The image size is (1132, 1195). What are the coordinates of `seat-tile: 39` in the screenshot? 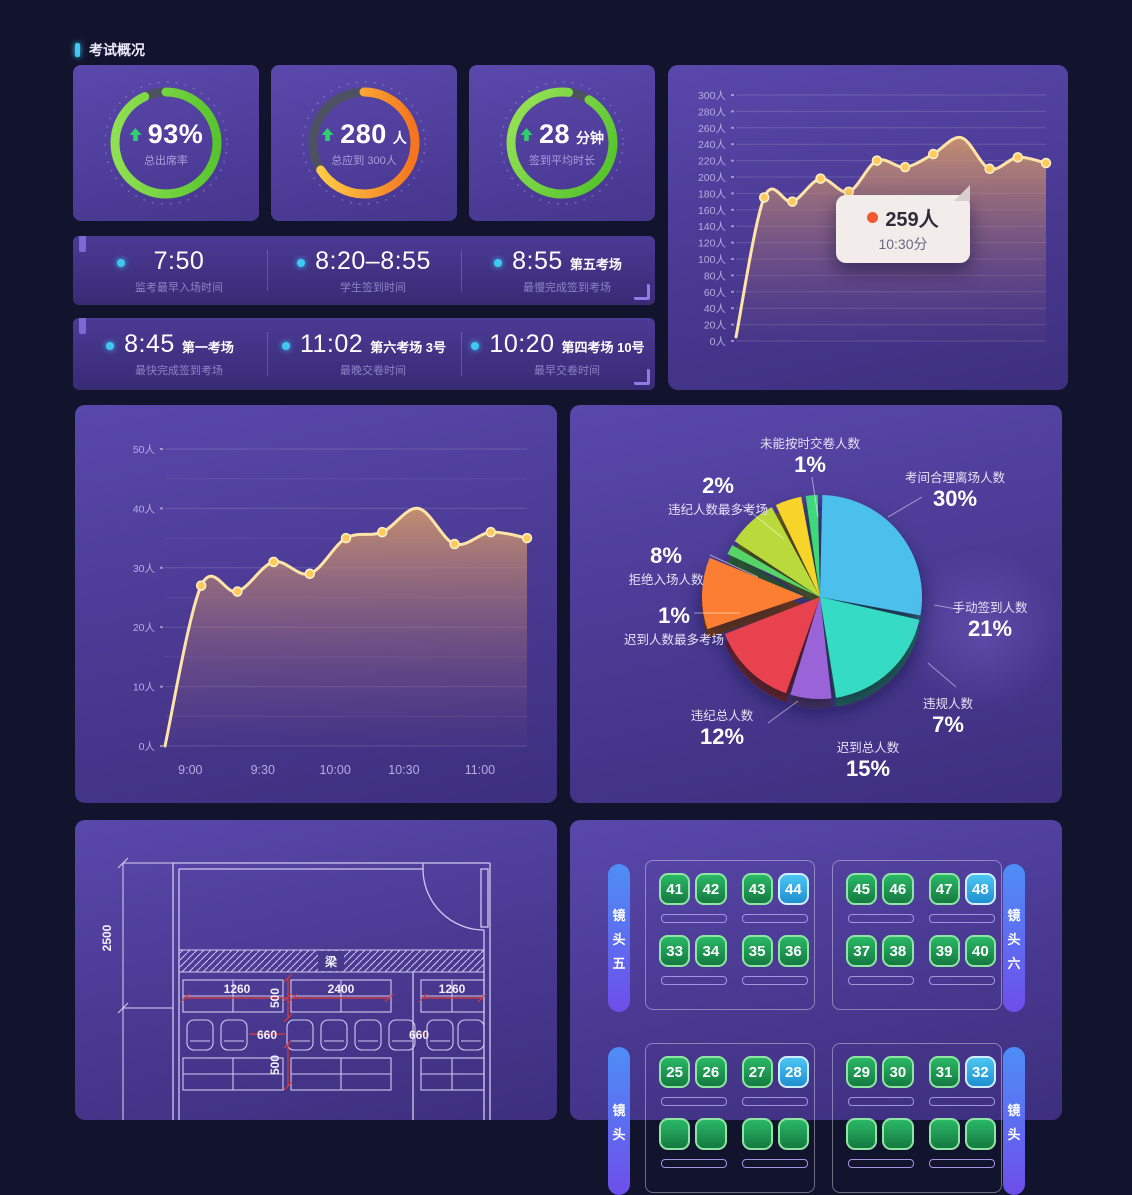 It's located at (944, 951).